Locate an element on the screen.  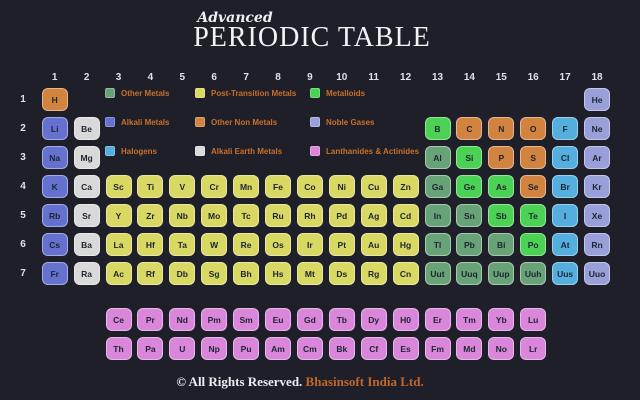
element-tile-Rg: Rg is located at coordinates (373, 273).